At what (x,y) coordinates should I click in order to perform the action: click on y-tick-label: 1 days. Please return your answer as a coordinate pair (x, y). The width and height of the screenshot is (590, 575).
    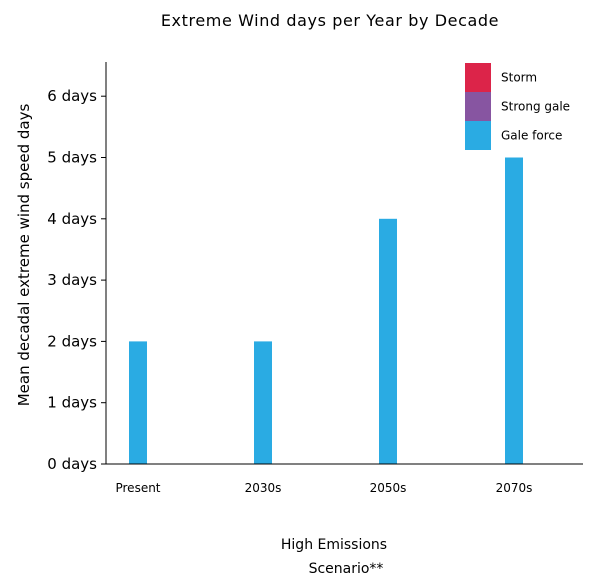
    Looking at the image, I should click on (72, 403).